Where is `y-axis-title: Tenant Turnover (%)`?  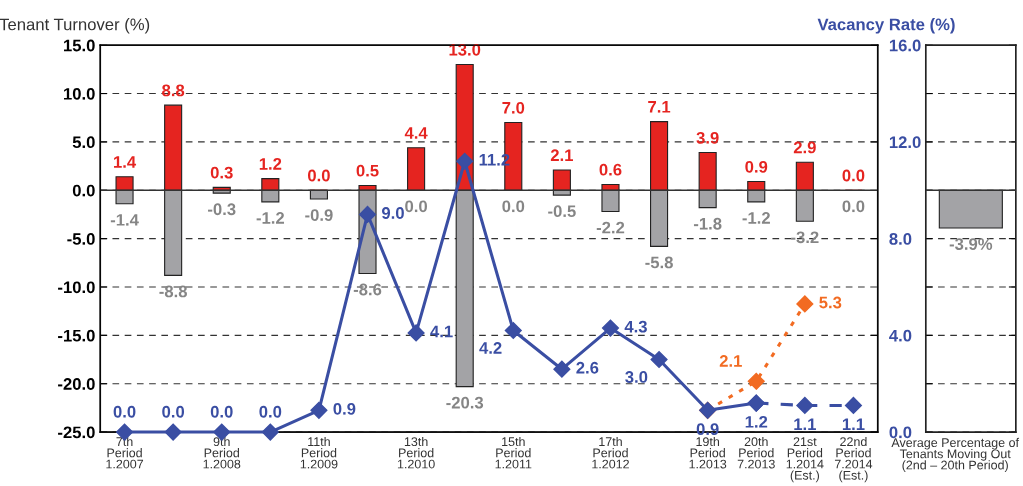 y-axis-title: Tenant Turnover (%) is located at coordinates (75, 26).